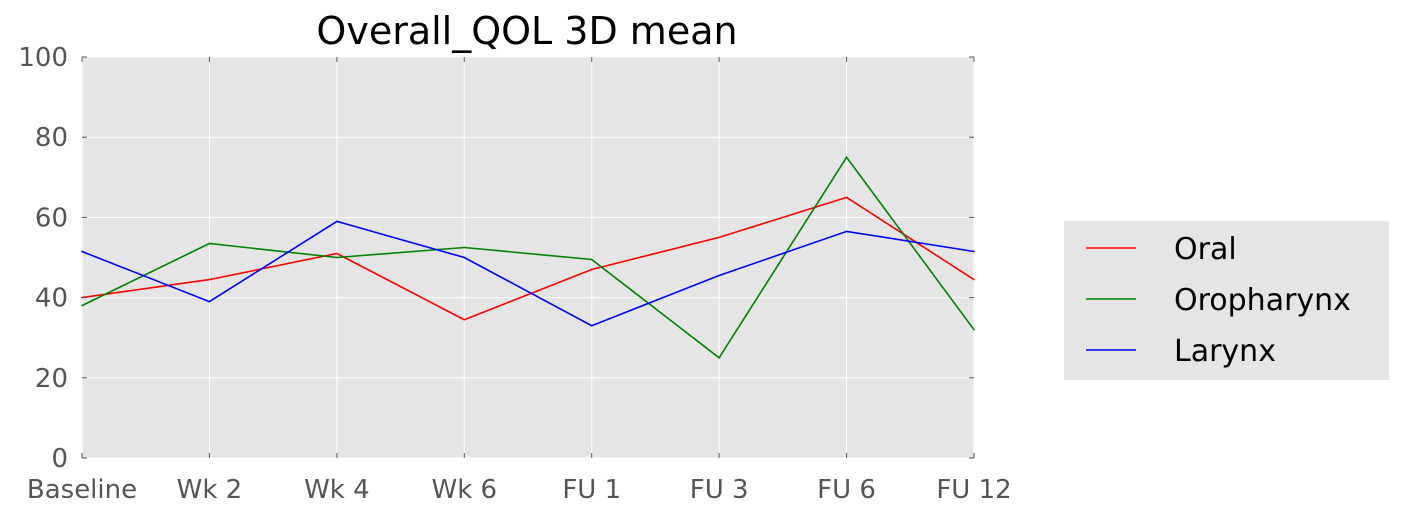  What do you see at coordinates (51, 299) in the screenshot?
I see `y-tick-label: 40` at bounding box center [51, 299].